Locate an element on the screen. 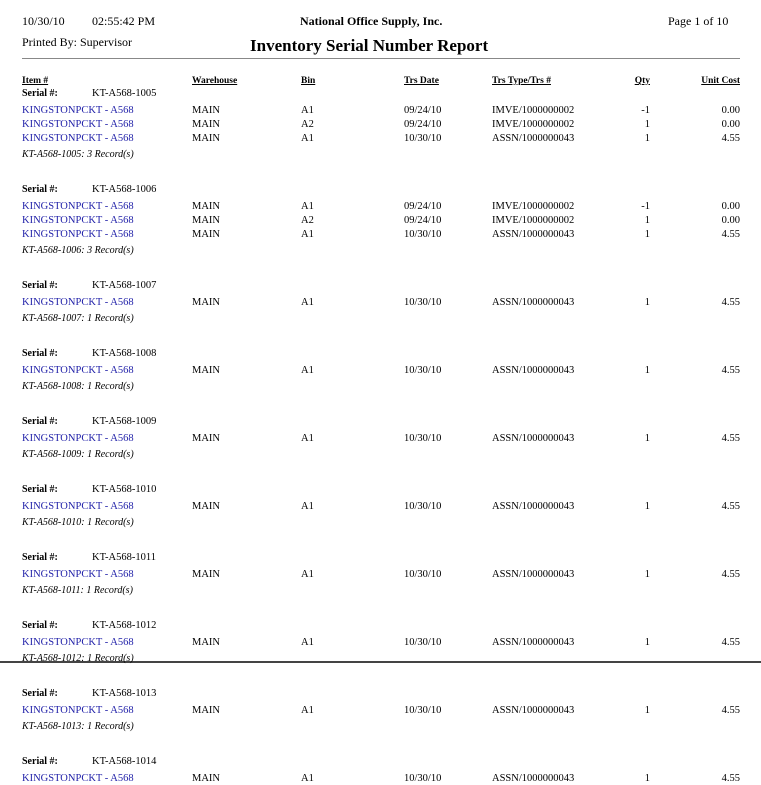  group-footer: KT-A568-1012: 1 Record(s) is located at coordinates (78, 658).